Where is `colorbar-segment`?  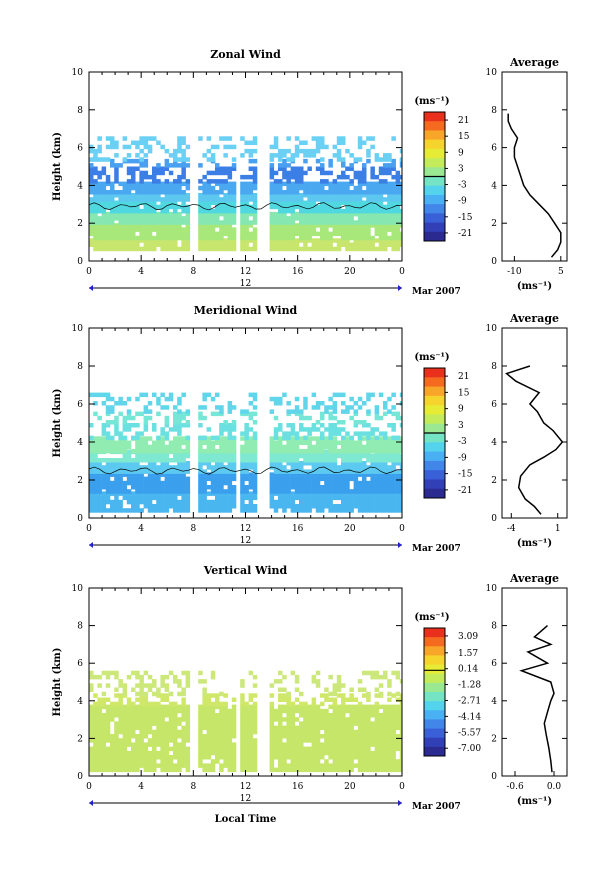 colorbar-segment is located at coordinates (434, 153).